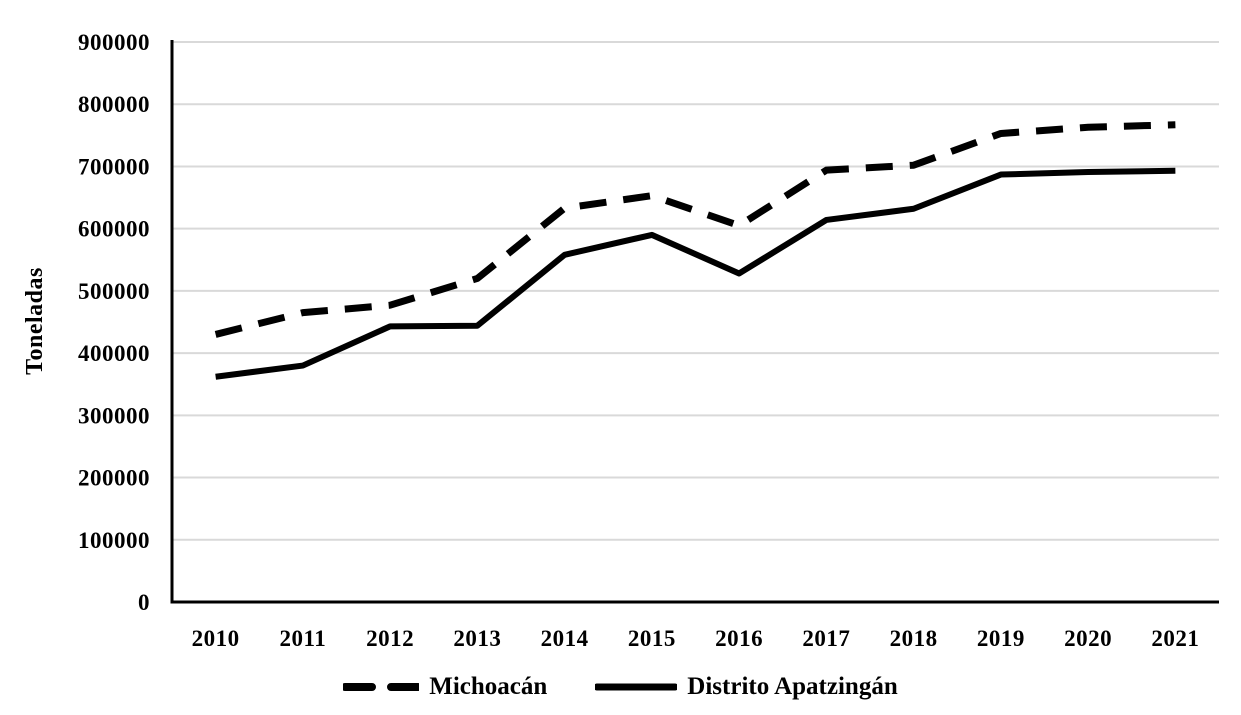  What do you see at coordinates (144, 602) in the screenshot?
I see `y-tick-label: 0` at bounding box center [144, 602].